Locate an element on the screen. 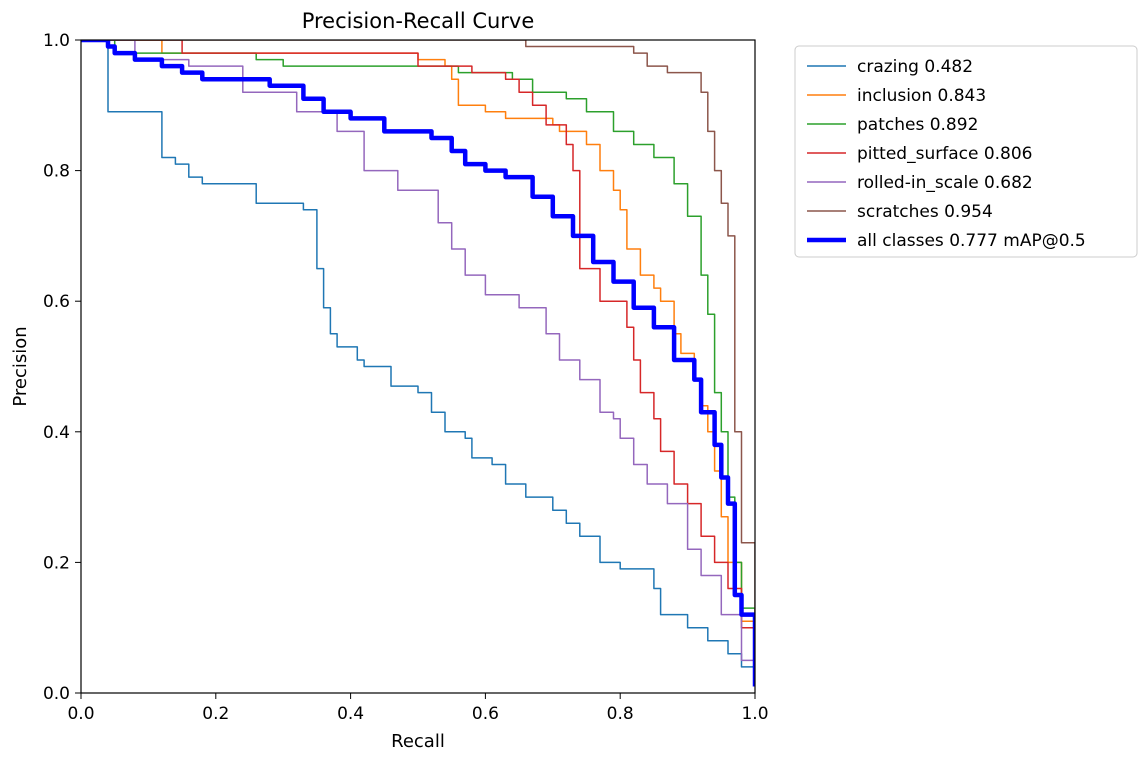 Image resolution: width=1148 pixels, height=762 pixels. x-tick-label: 1.0 is located at coordinates (754, 714).